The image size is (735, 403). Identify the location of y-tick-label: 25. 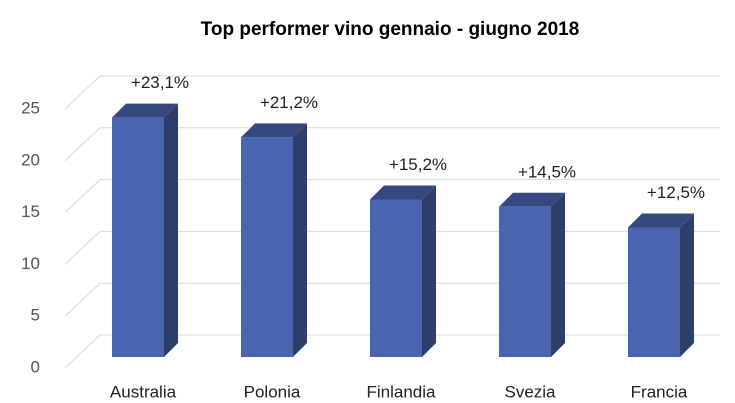
(30, 107).